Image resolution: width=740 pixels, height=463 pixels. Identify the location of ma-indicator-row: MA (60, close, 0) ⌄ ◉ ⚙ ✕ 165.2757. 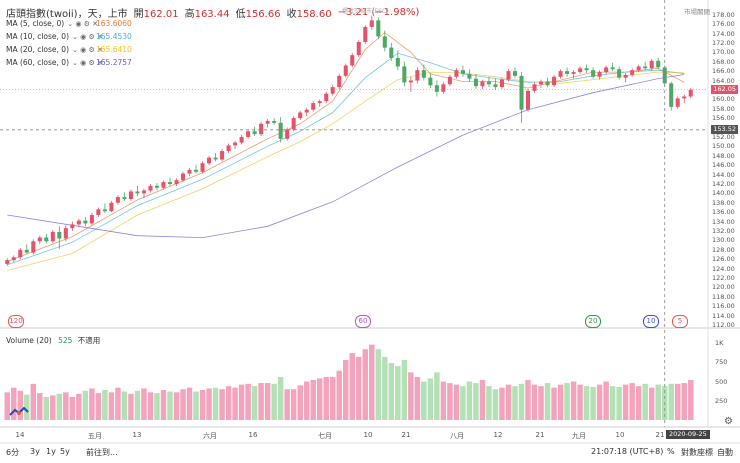
(69, 62).